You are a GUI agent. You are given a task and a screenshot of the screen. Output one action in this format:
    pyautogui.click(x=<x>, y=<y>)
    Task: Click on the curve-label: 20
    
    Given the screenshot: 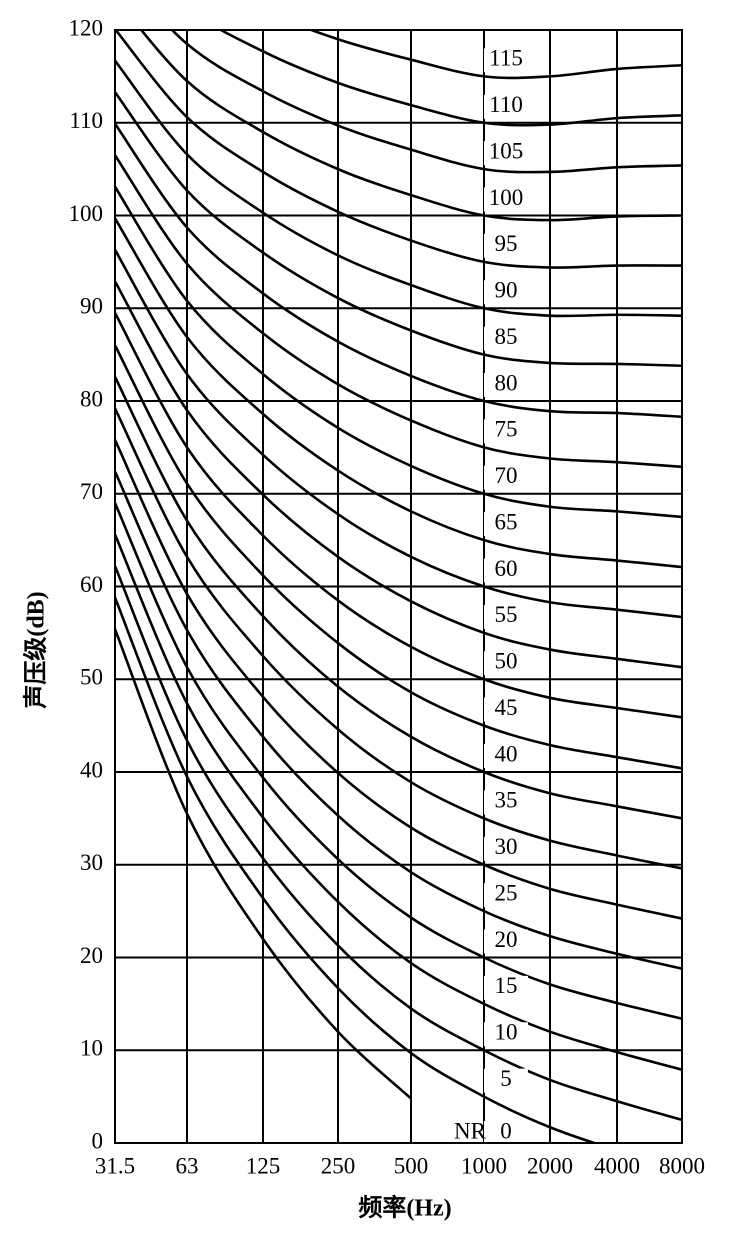 What is the action you would take?
    pyautogui.click(x=506, y=939)
    